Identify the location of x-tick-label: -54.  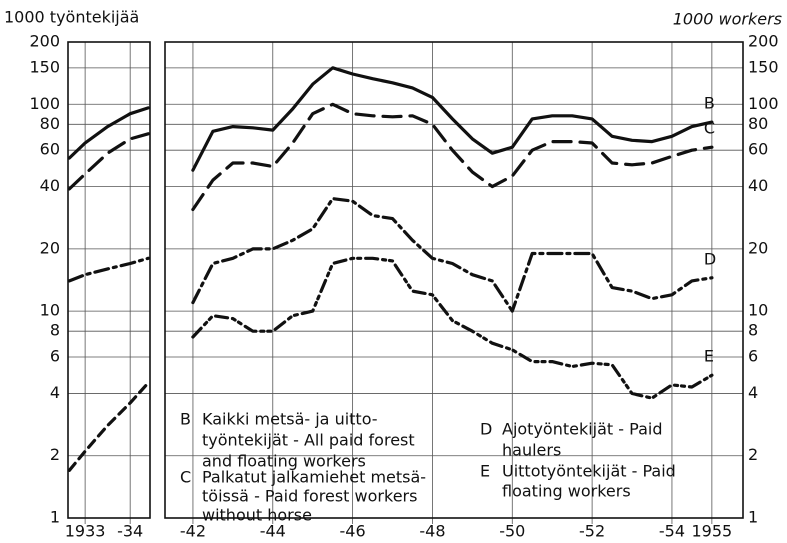
(672, 531).